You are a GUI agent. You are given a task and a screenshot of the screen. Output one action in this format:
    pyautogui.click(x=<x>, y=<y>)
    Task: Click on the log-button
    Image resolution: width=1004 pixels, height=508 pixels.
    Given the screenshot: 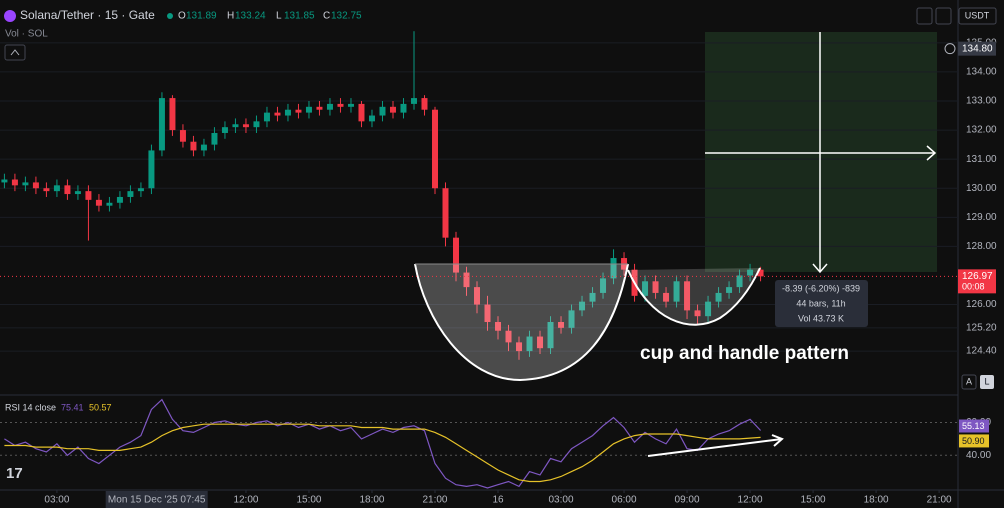 What is the action you would take?
    pyautogui.click(x=987, y=382)
    